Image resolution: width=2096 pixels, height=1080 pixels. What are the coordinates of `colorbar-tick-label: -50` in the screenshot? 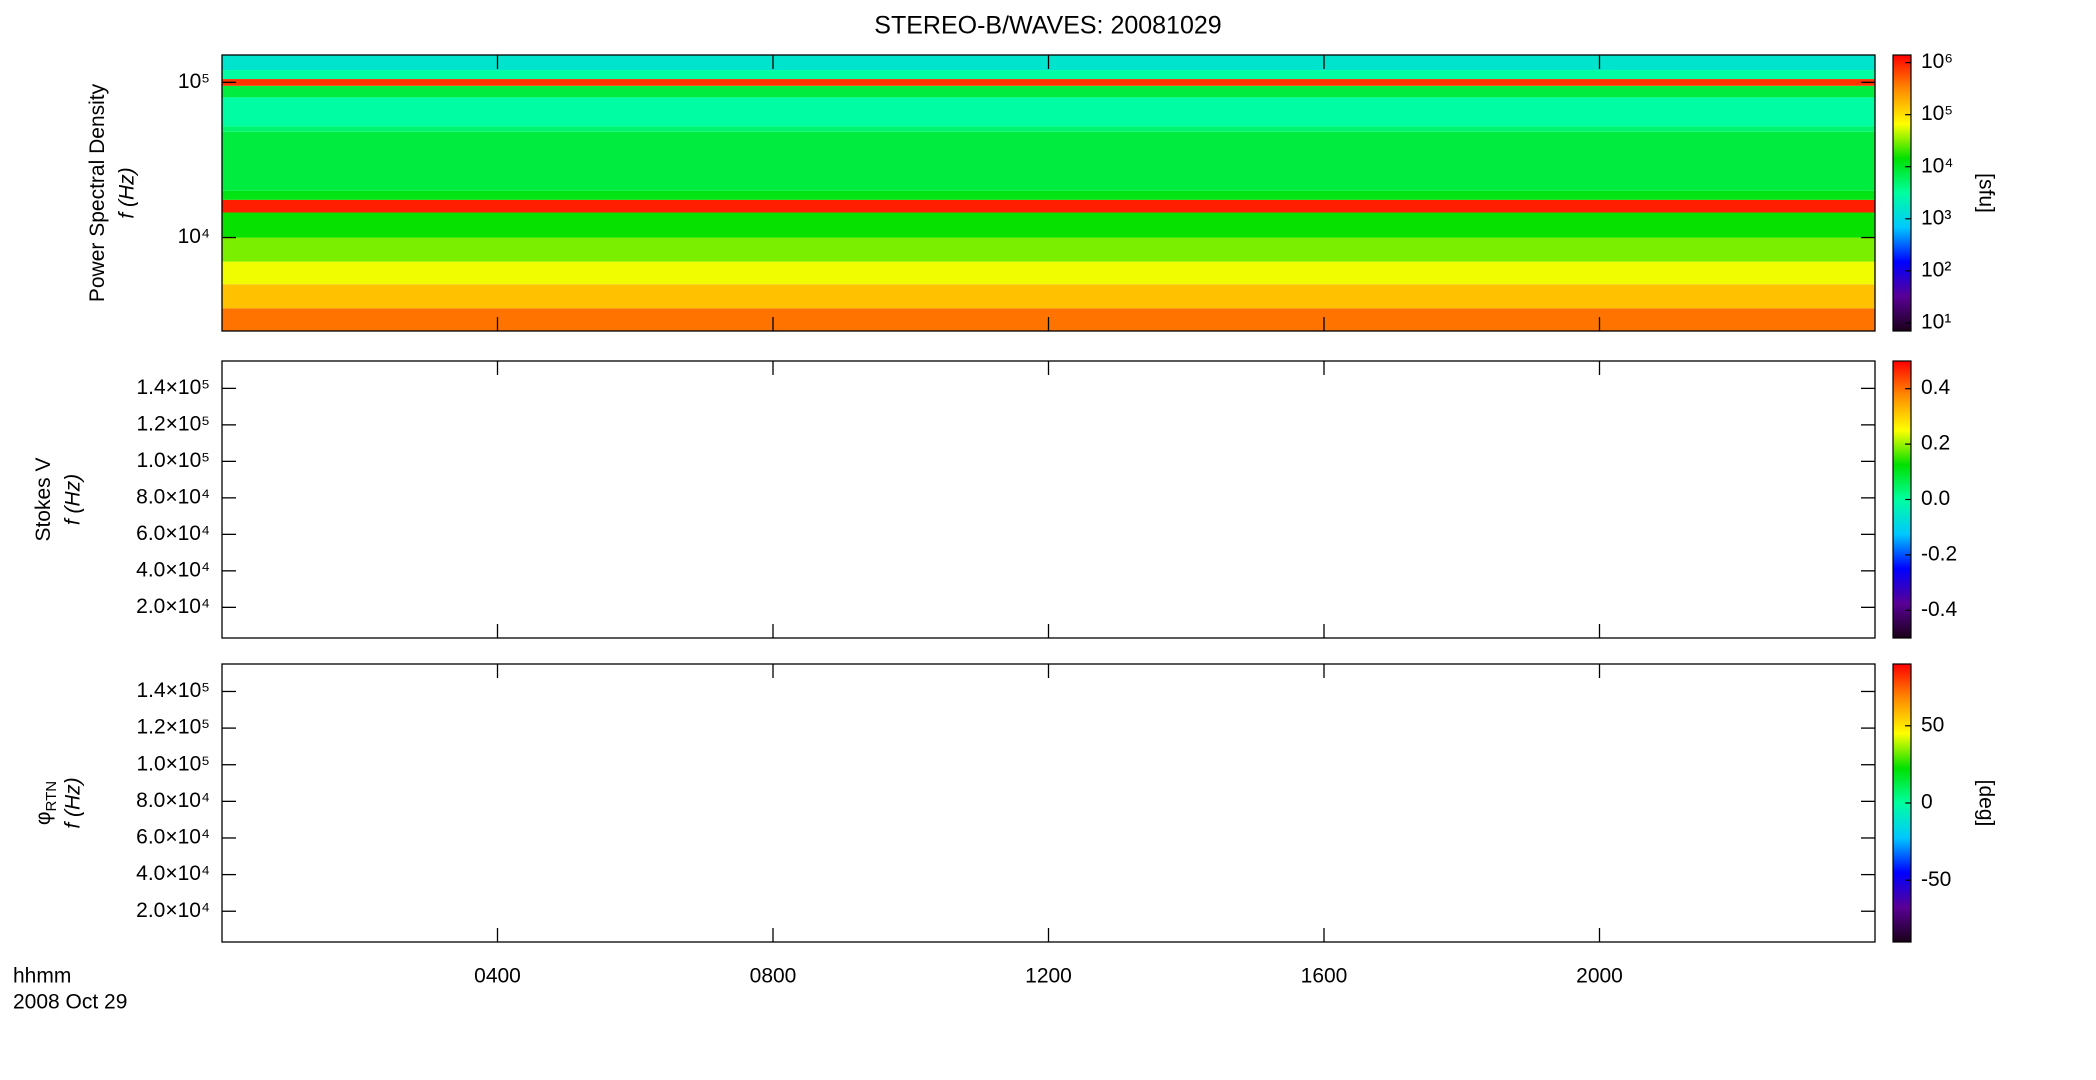 It's located at (1936, 879).